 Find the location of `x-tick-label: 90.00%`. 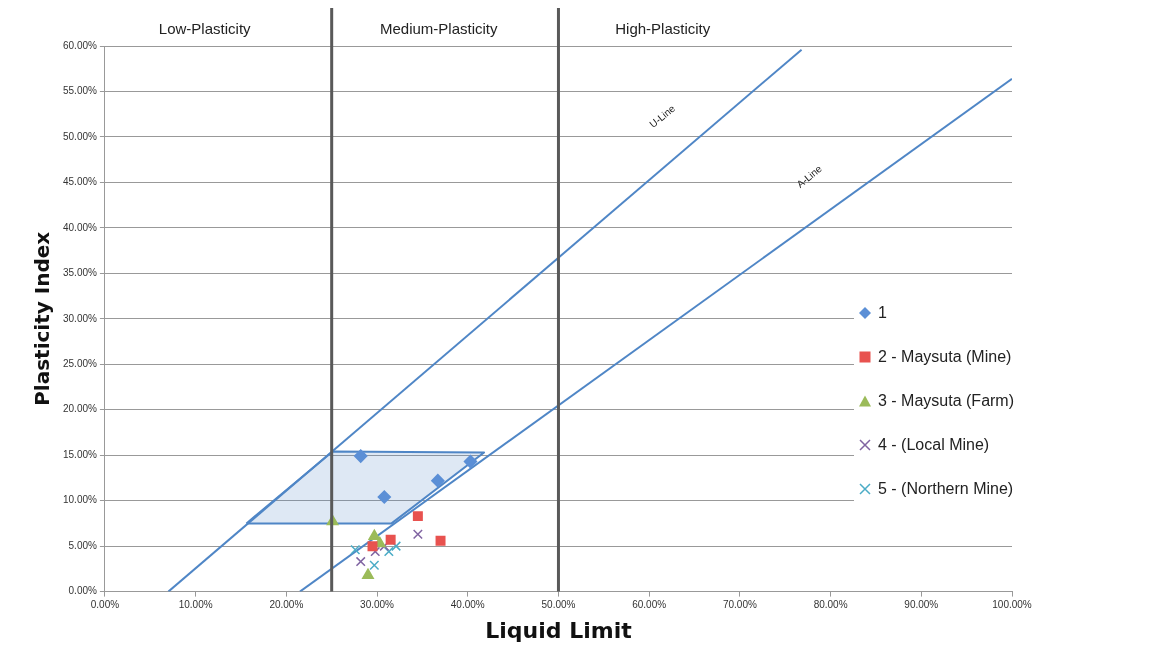

x-tick-label: 90.00% is located at coordinates (921, 605).